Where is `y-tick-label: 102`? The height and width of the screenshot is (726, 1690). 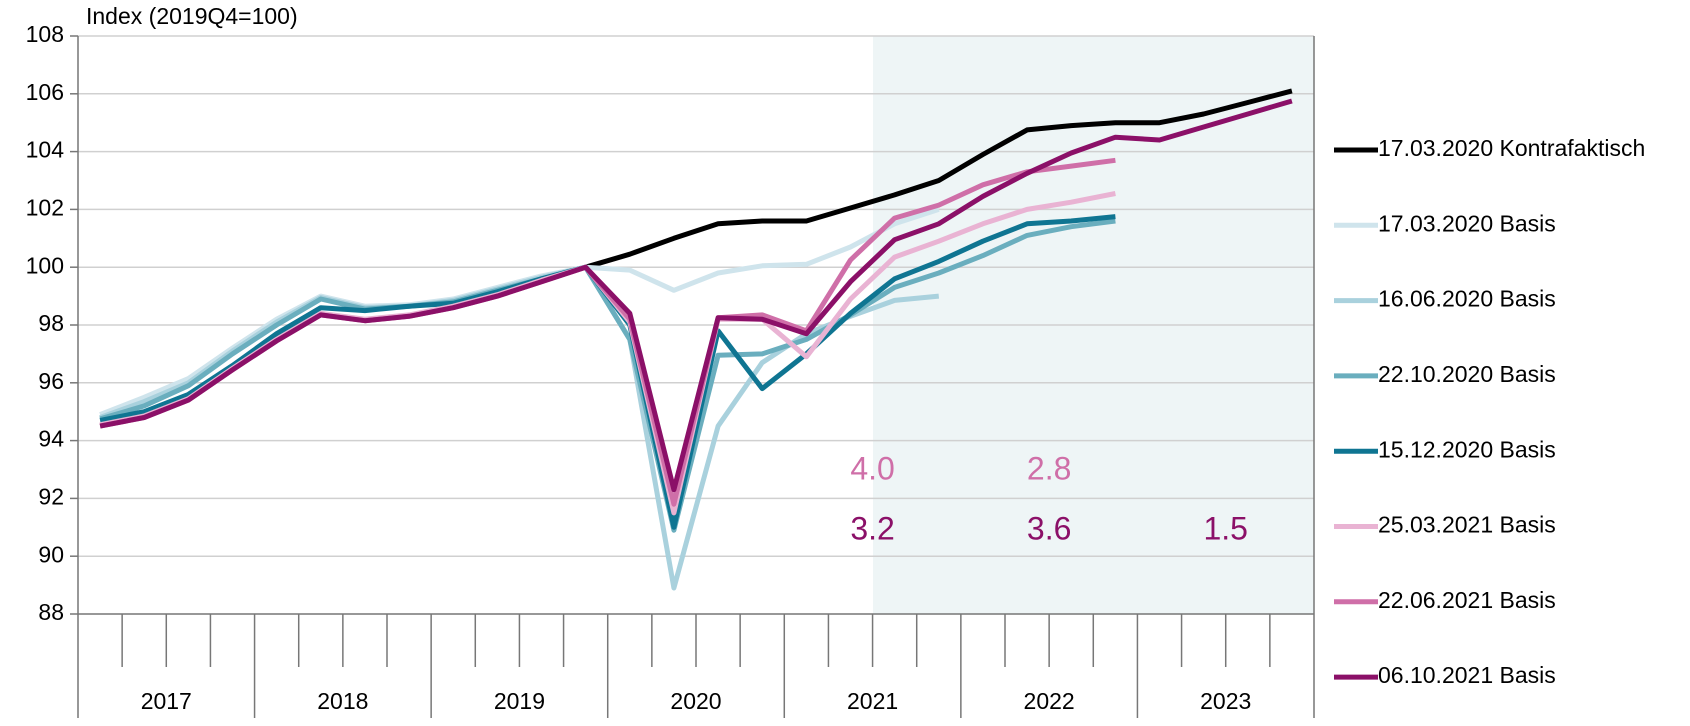 y-tick-label: 102 is located at coordinates (45, 207).